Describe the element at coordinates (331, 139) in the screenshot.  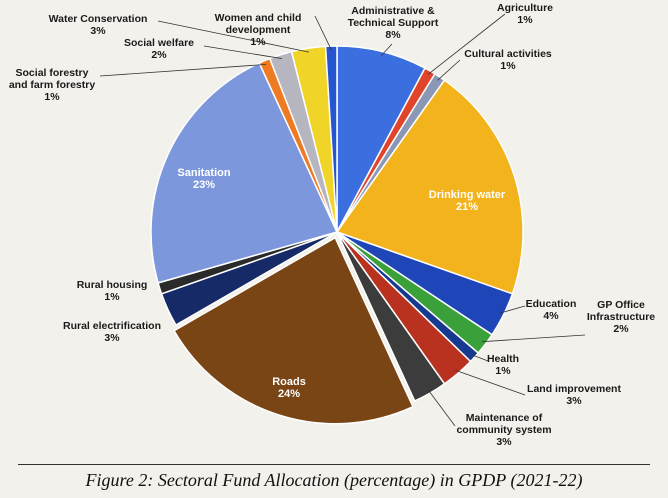
I see `pie-slice-women-and-child-development` at that location.